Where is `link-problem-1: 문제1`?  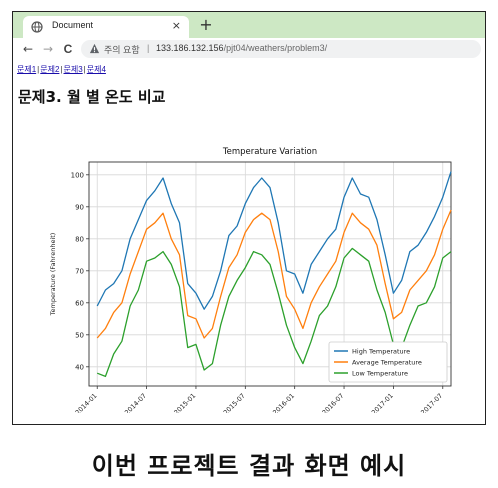 link-problem-1: 문제1 is located at coordinates (27, 69).